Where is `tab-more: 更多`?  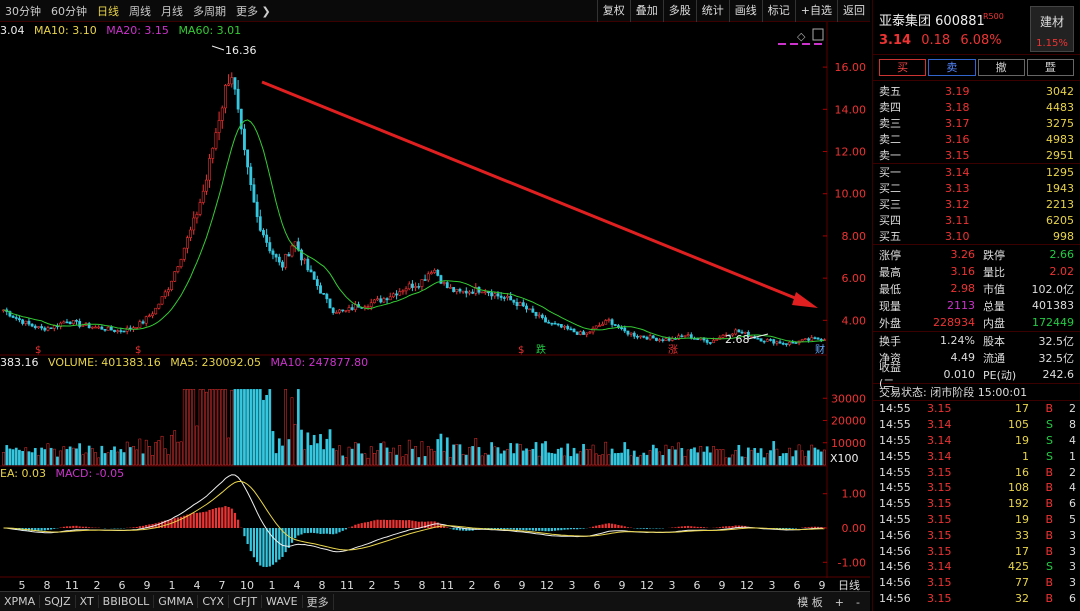 tab-more: 更多 is located at coordinates (318, 601).